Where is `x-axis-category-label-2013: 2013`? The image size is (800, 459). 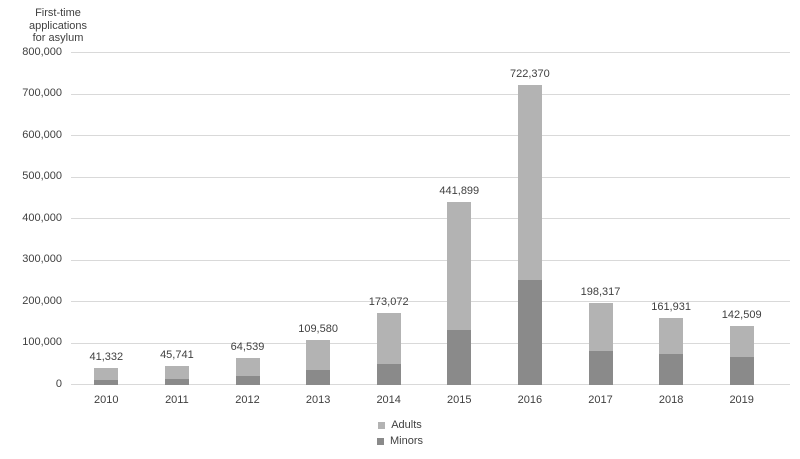 x-axis-category-label-2013: 2013 is located at coordinates (318, 400).